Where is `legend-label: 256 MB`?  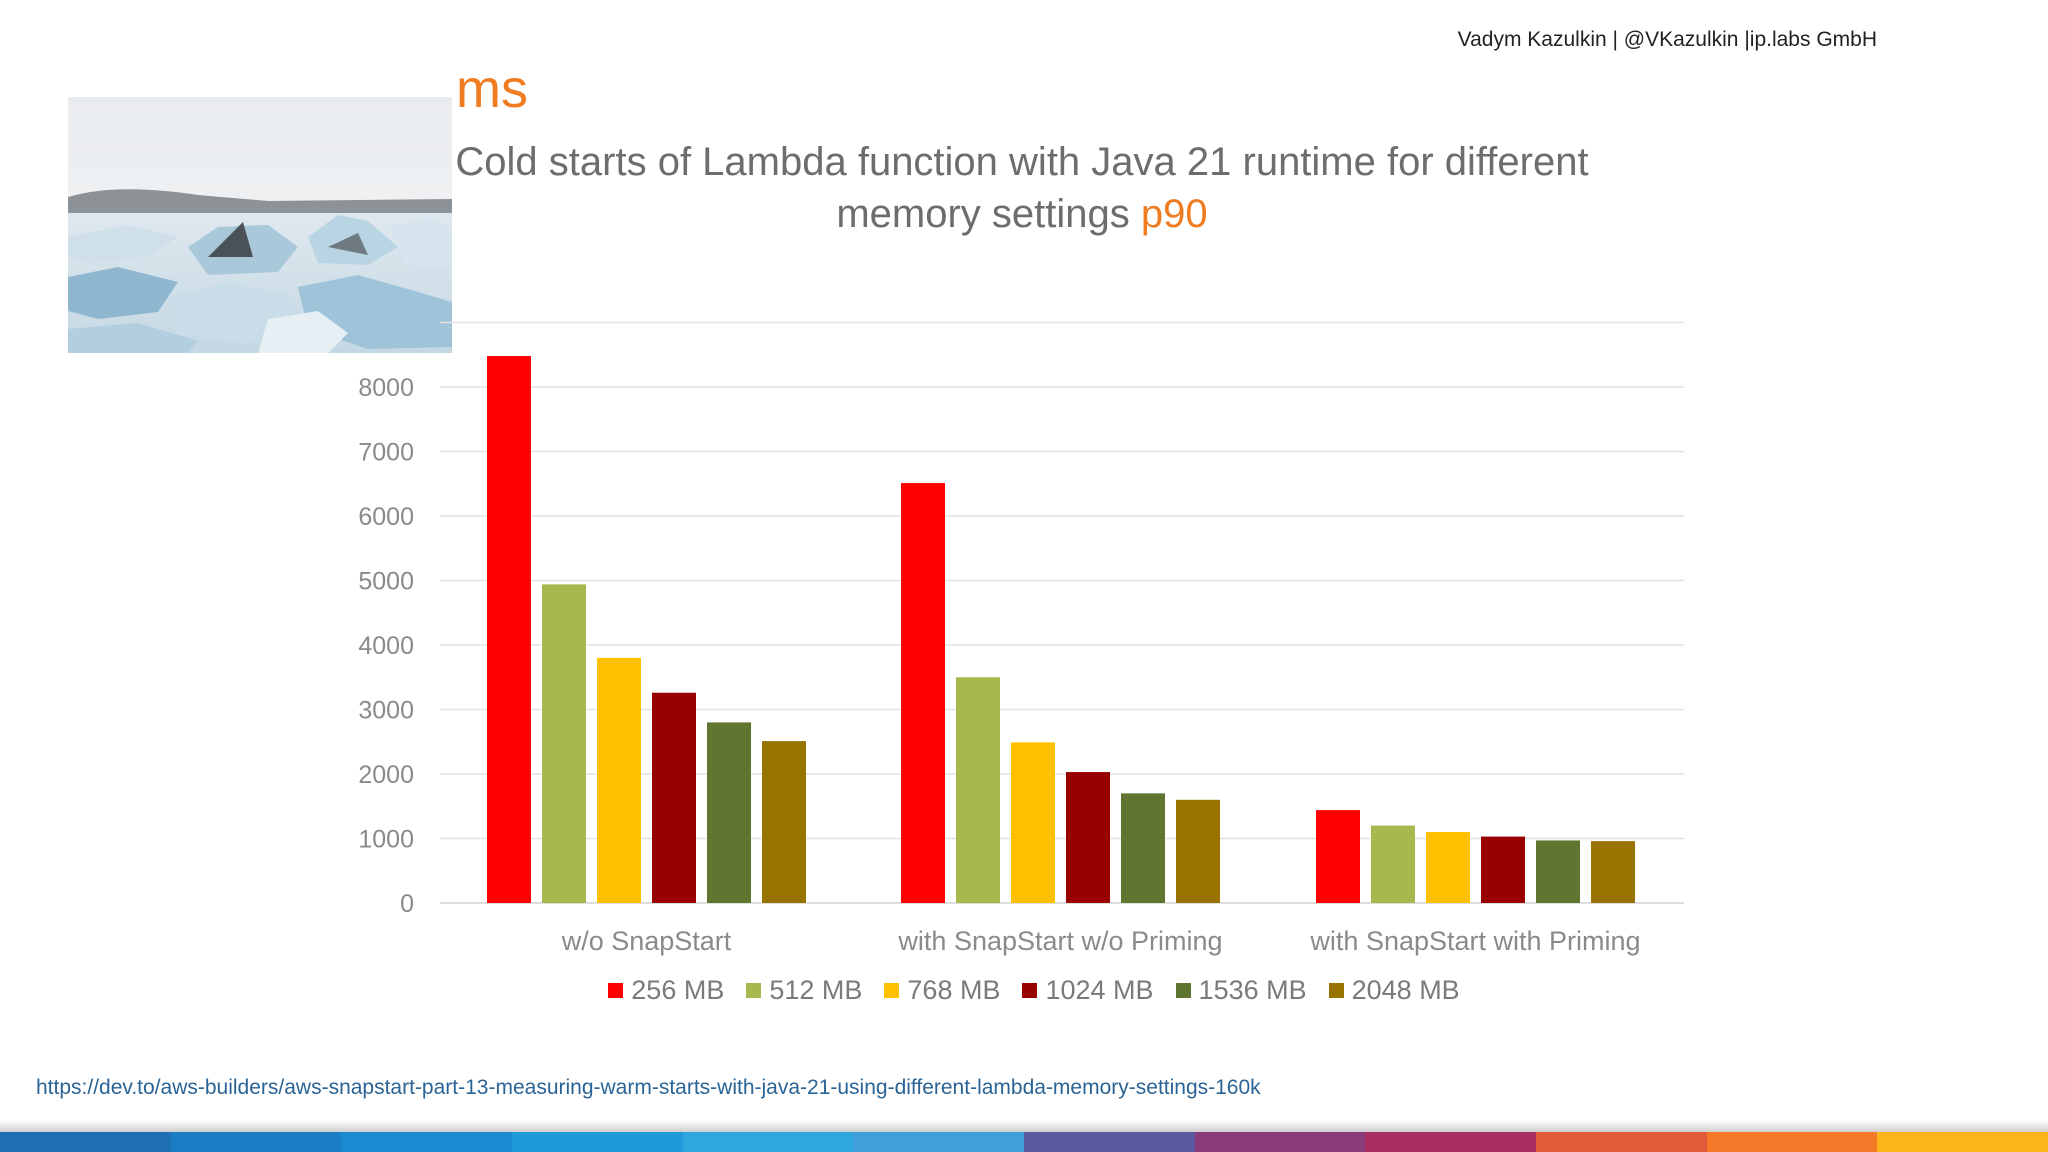
legend-label: 256 MB is located at coordinates (678, 990).